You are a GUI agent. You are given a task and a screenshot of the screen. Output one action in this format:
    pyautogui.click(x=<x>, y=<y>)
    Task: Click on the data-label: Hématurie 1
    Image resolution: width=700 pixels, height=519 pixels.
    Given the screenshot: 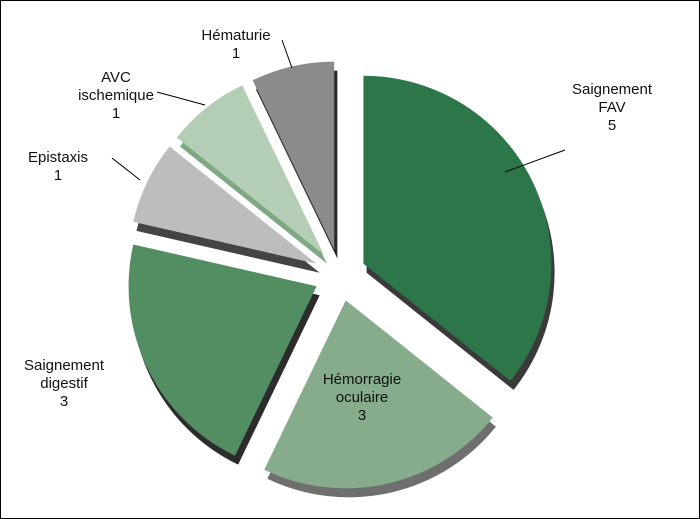 What is the action you would take?
    pyautogui.click(x=236, y=45)
    